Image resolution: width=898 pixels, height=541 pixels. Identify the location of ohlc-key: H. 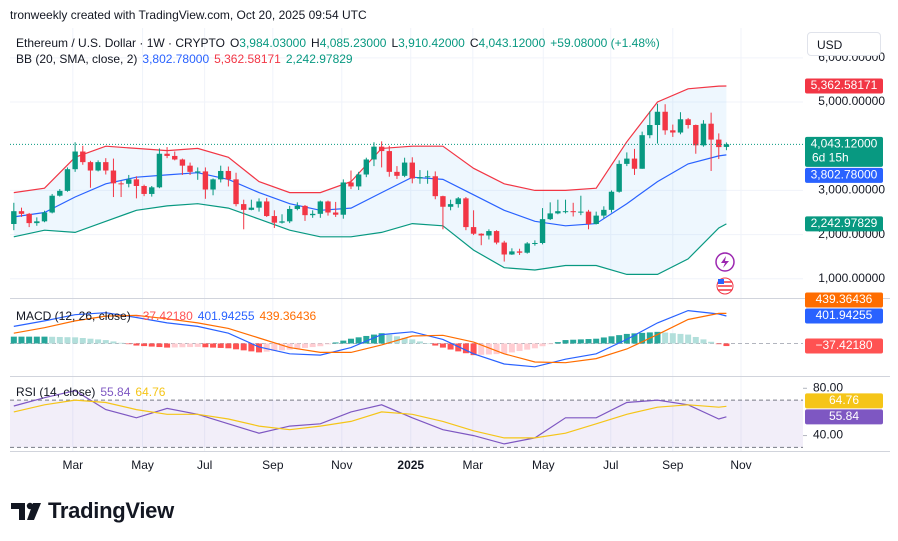
(315, 43).